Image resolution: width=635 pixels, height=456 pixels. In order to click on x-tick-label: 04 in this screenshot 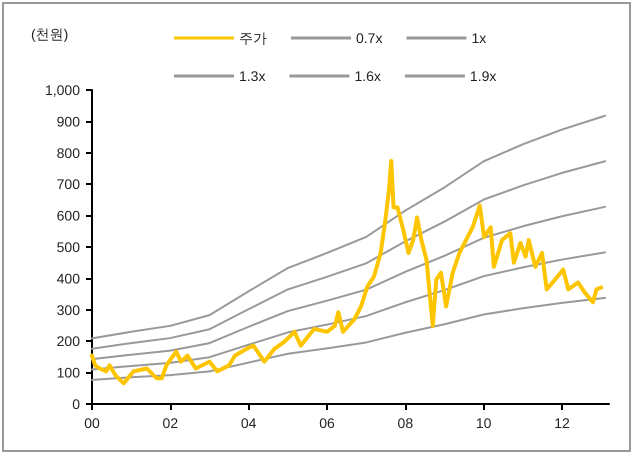, I will do `click(248, 423)`.